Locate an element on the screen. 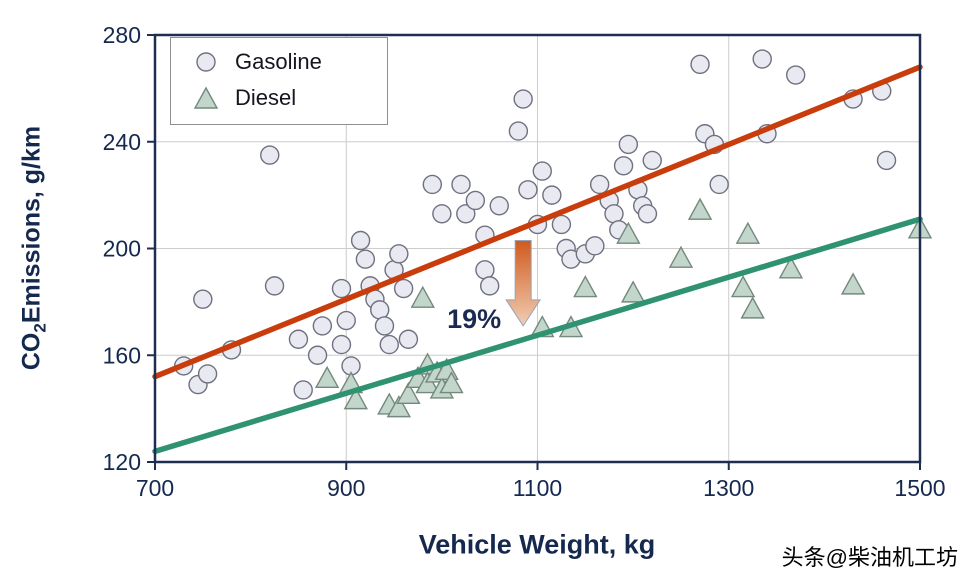 This screenshot has width=974, height=580. y-axis-title-prefix: CO is located at coordinates (31, 351).